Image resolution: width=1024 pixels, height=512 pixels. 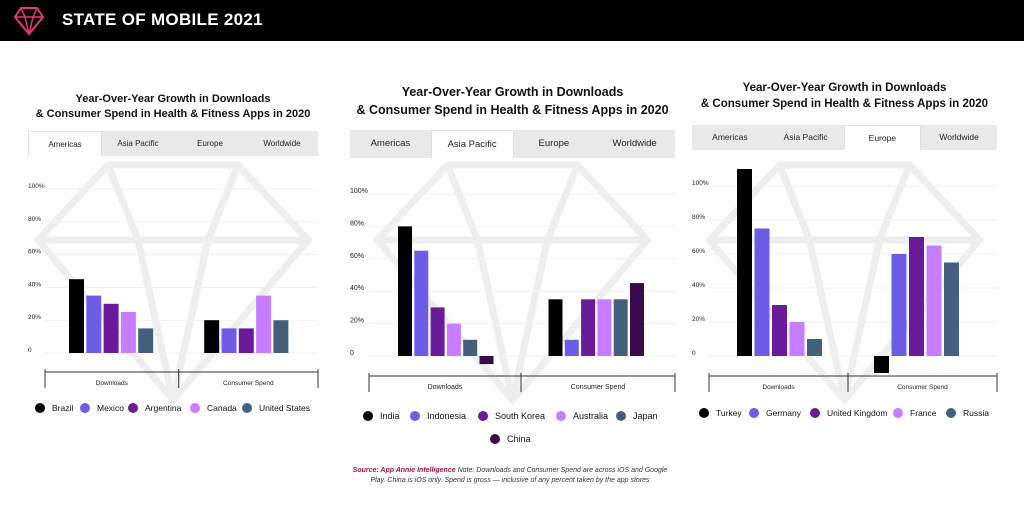 I want to click on x-category-label: Consumer Spend, so click(x=248, y=383).